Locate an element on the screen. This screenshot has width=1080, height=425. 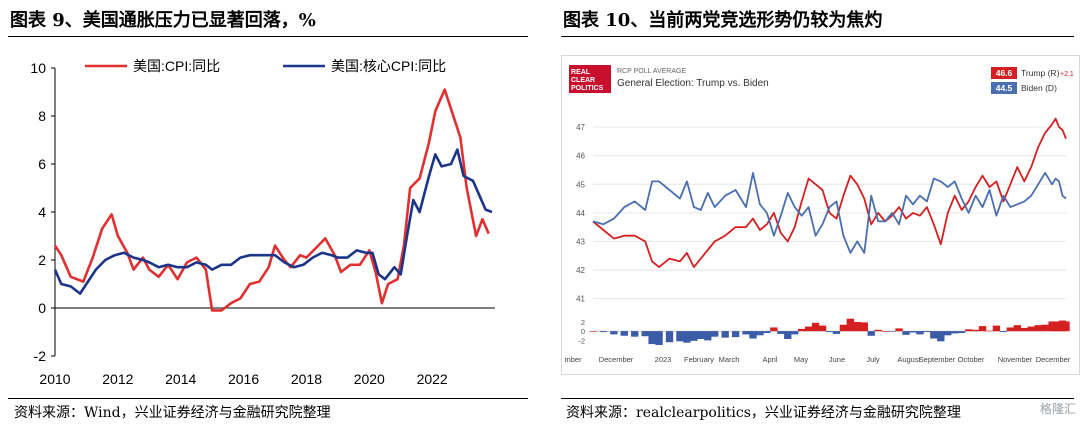
right-source: 资料来源：realclearpolitics，兴业证券经济与金融研究院整理 is located at coordinates (763, 413).